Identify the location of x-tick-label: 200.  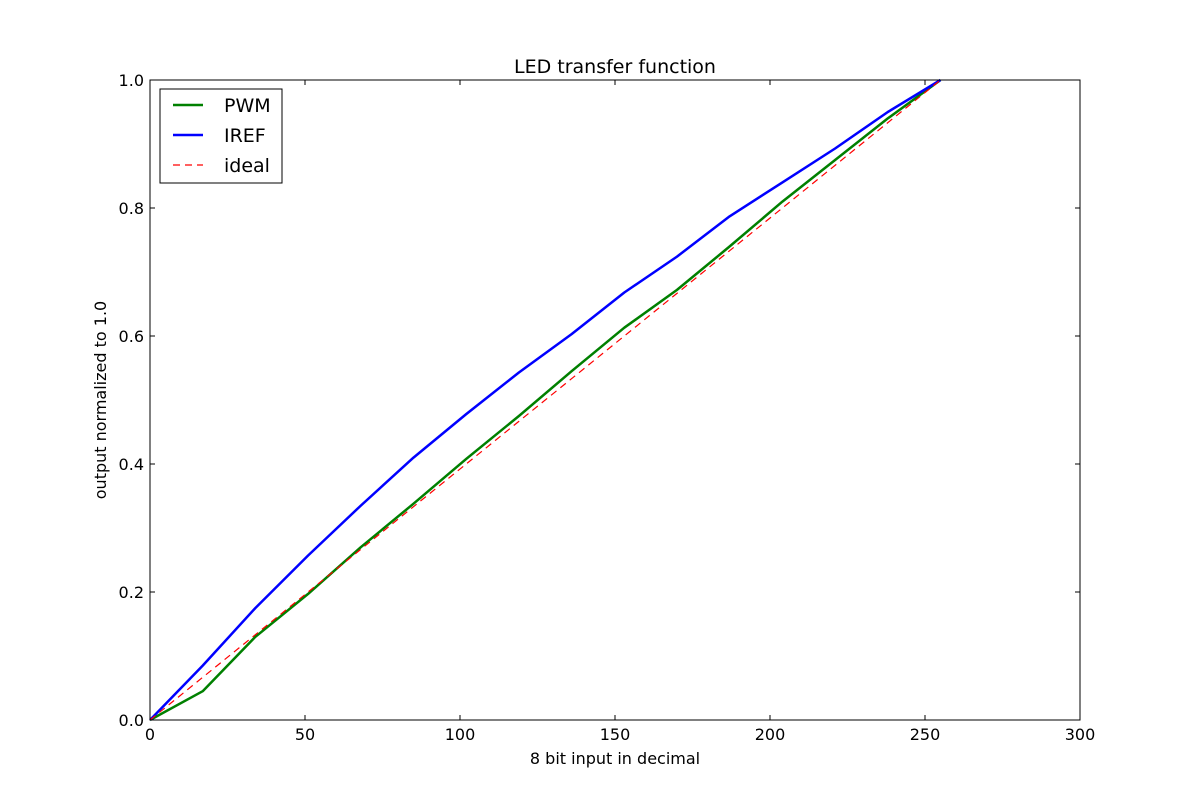
(770, 734).